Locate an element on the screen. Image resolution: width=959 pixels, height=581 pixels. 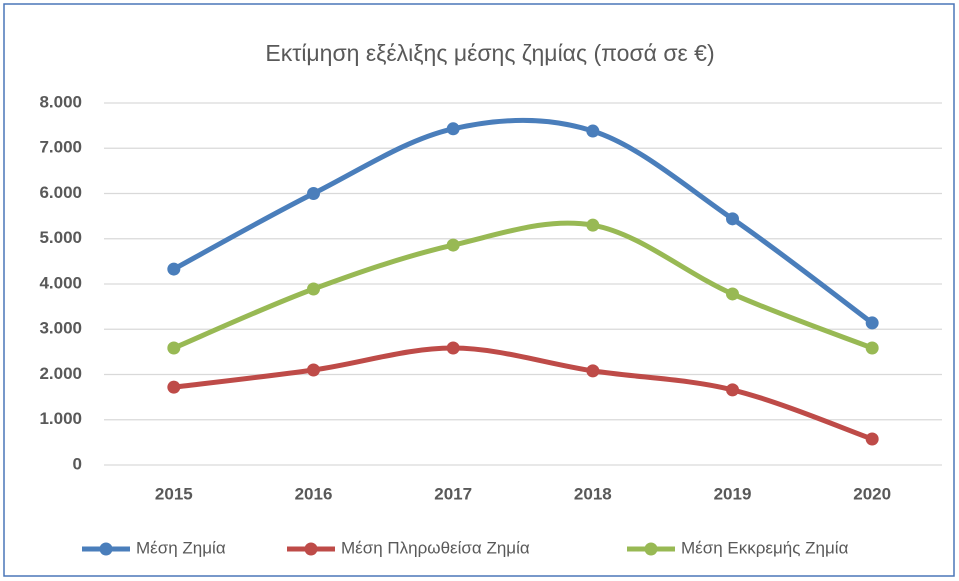
y-tick-label: 0 is located at coordinates (77, 463).